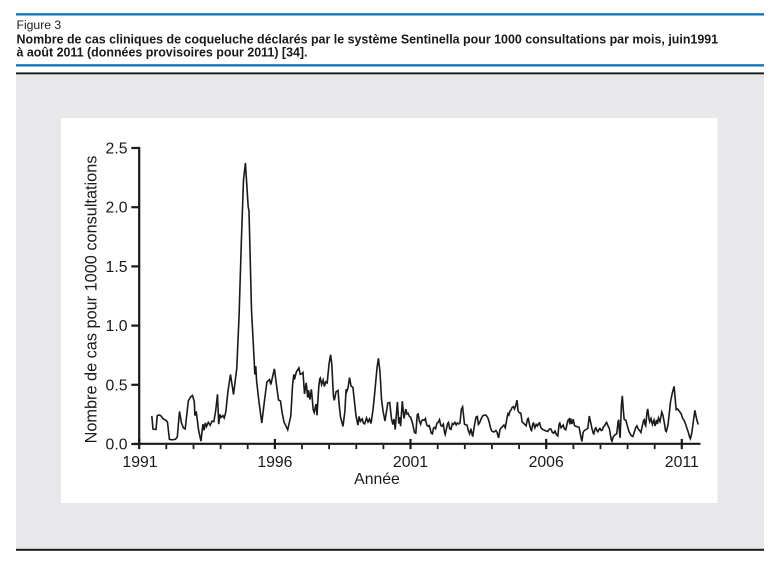 This screenshot has width=780, height=565. I want to click on svg-text: 1.0, so click(117, 326).